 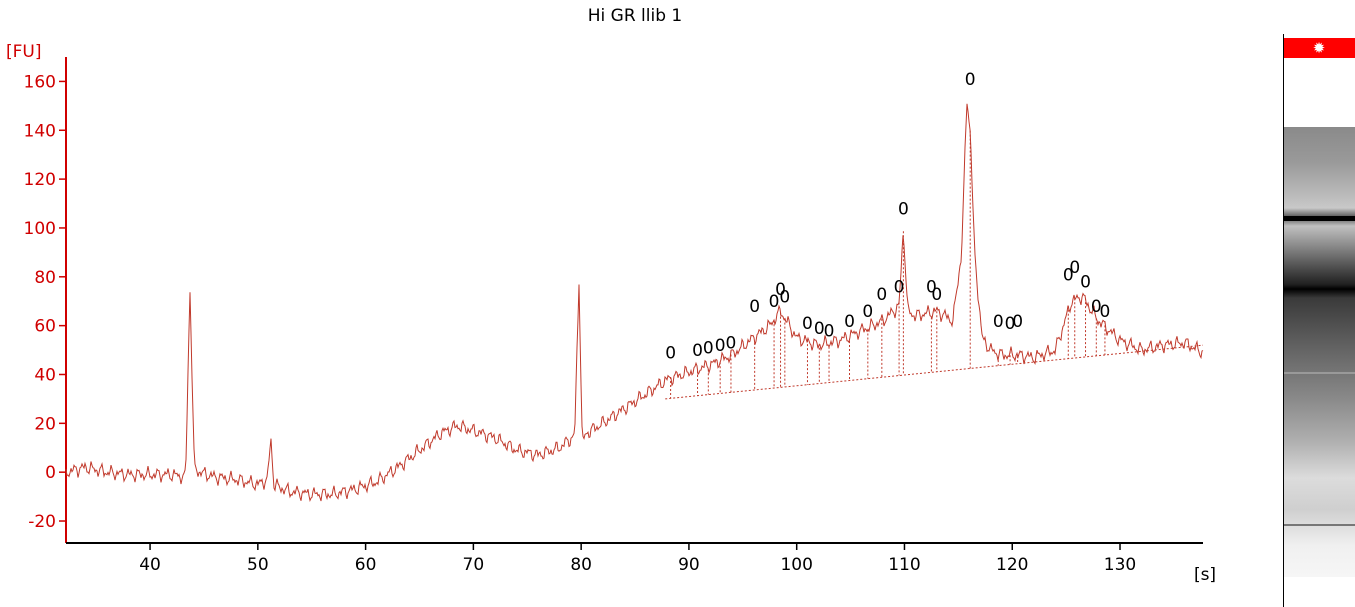 I want to click on gel-marker-band, so click(x=1319, y=48).